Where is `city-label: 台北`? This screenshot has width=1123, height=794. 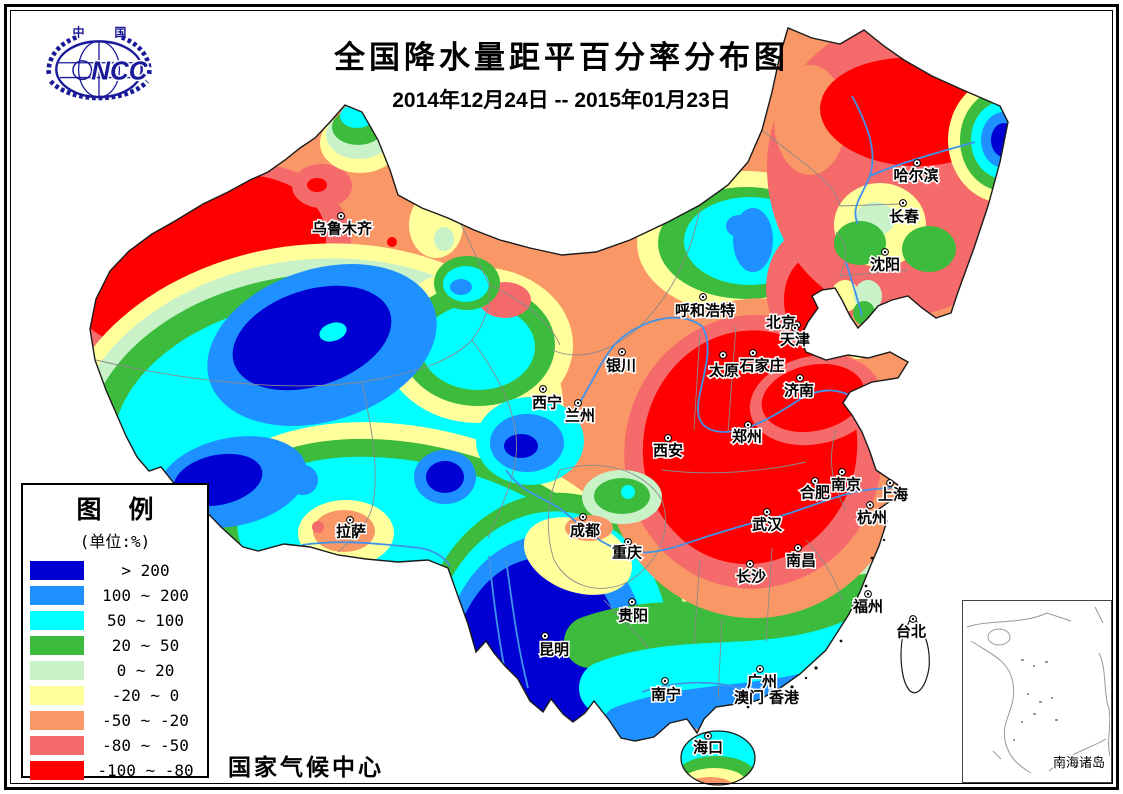
city-label: 台北 is located at coordinates (911, 632).